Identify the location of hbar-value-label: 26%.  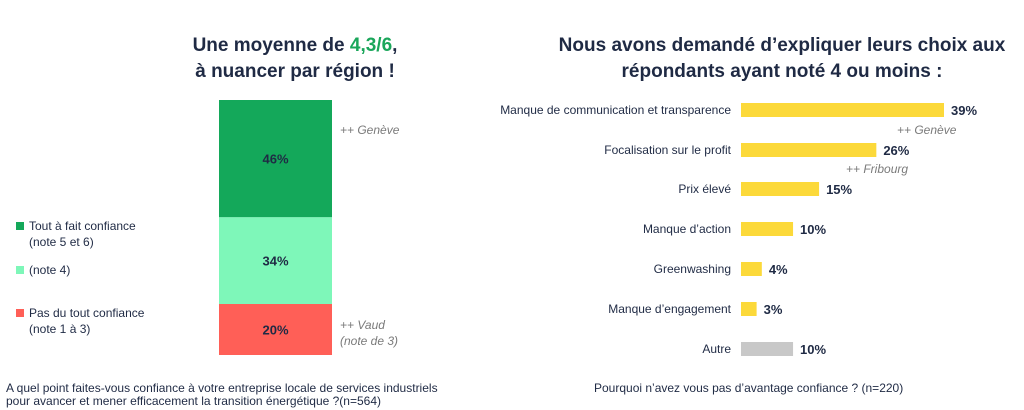
(896, 150).